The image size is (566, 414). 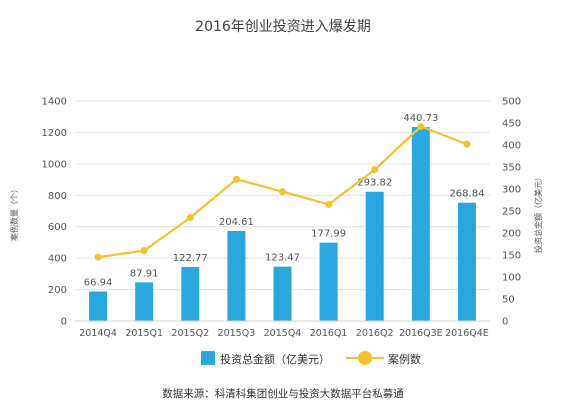 I want to click on y-right-tick-label: 450, so click(x=511, y=124).